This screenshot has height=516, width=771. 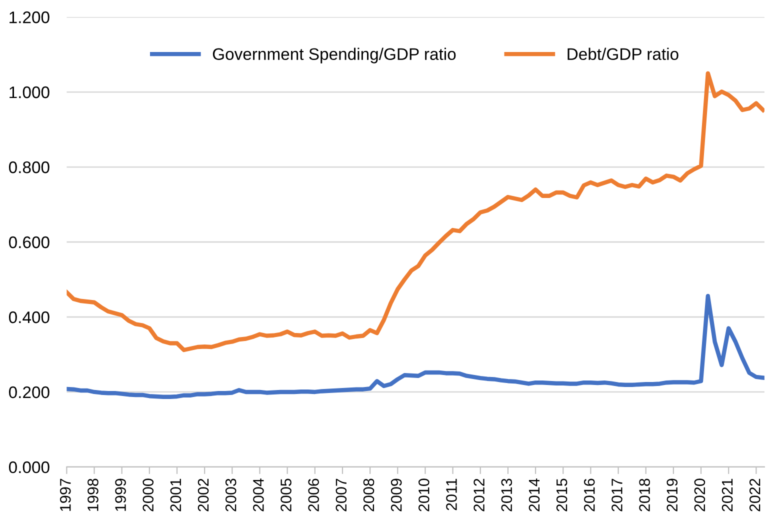 What do you see at coordinates (29, 467) in the screenshot?
I see `y-tick-label: 0.000` at bounding box center [29, 467].